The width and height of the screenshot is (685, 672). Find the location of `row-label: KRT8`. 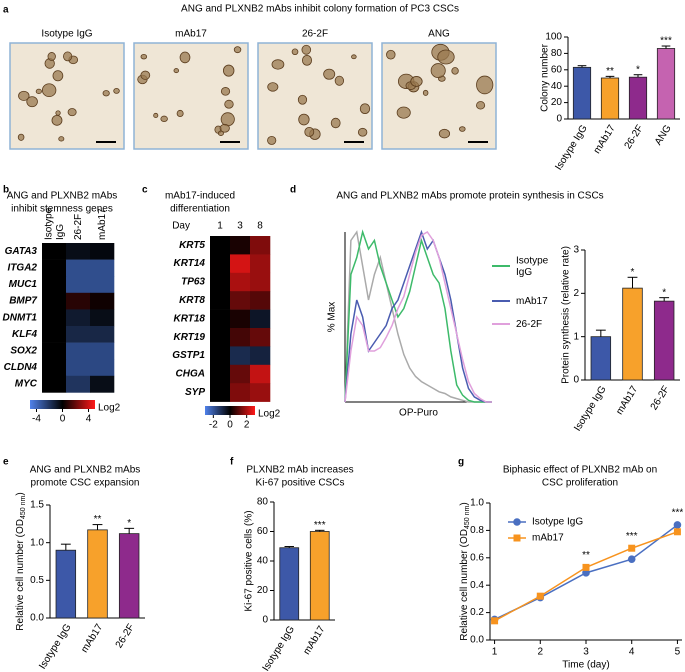

row-label: KRT8 is located at coordinates (192, 300).